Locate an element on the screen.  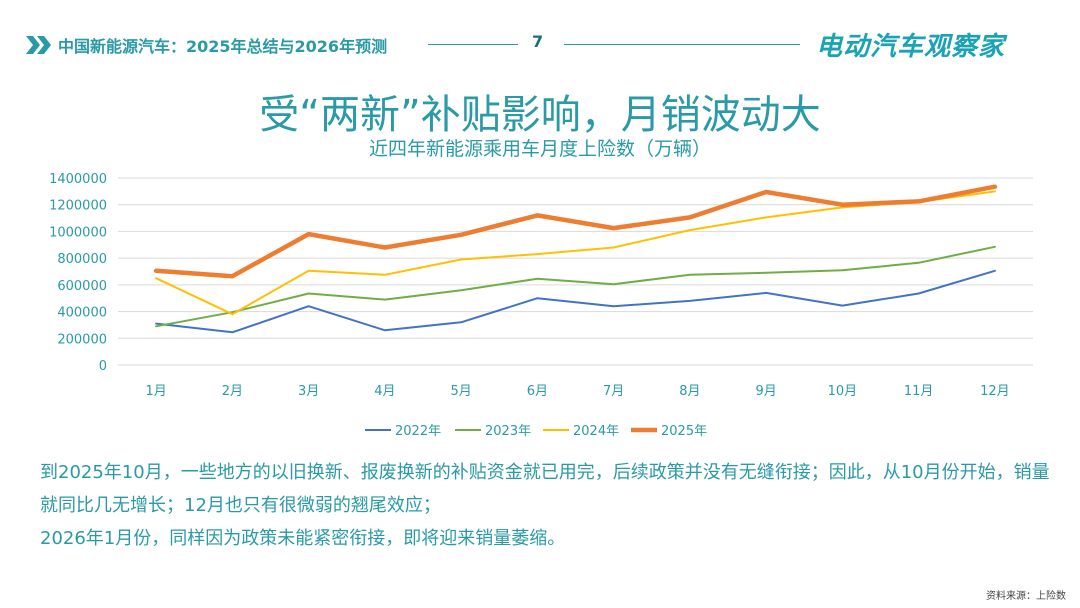
x-tick-label: 4月 is located at coordinates (384, 391).